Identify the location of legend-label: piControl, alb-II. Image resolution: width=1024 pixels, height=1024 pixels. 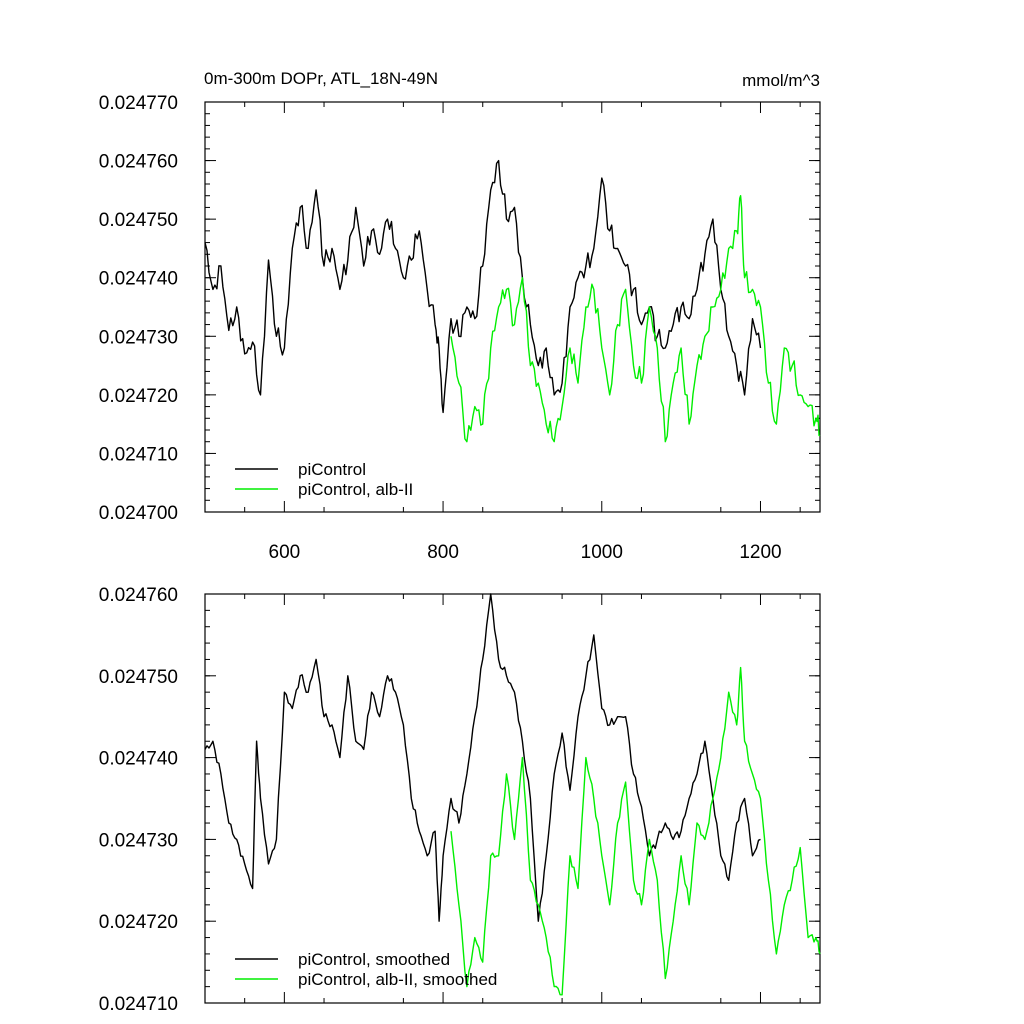
(355, 489).